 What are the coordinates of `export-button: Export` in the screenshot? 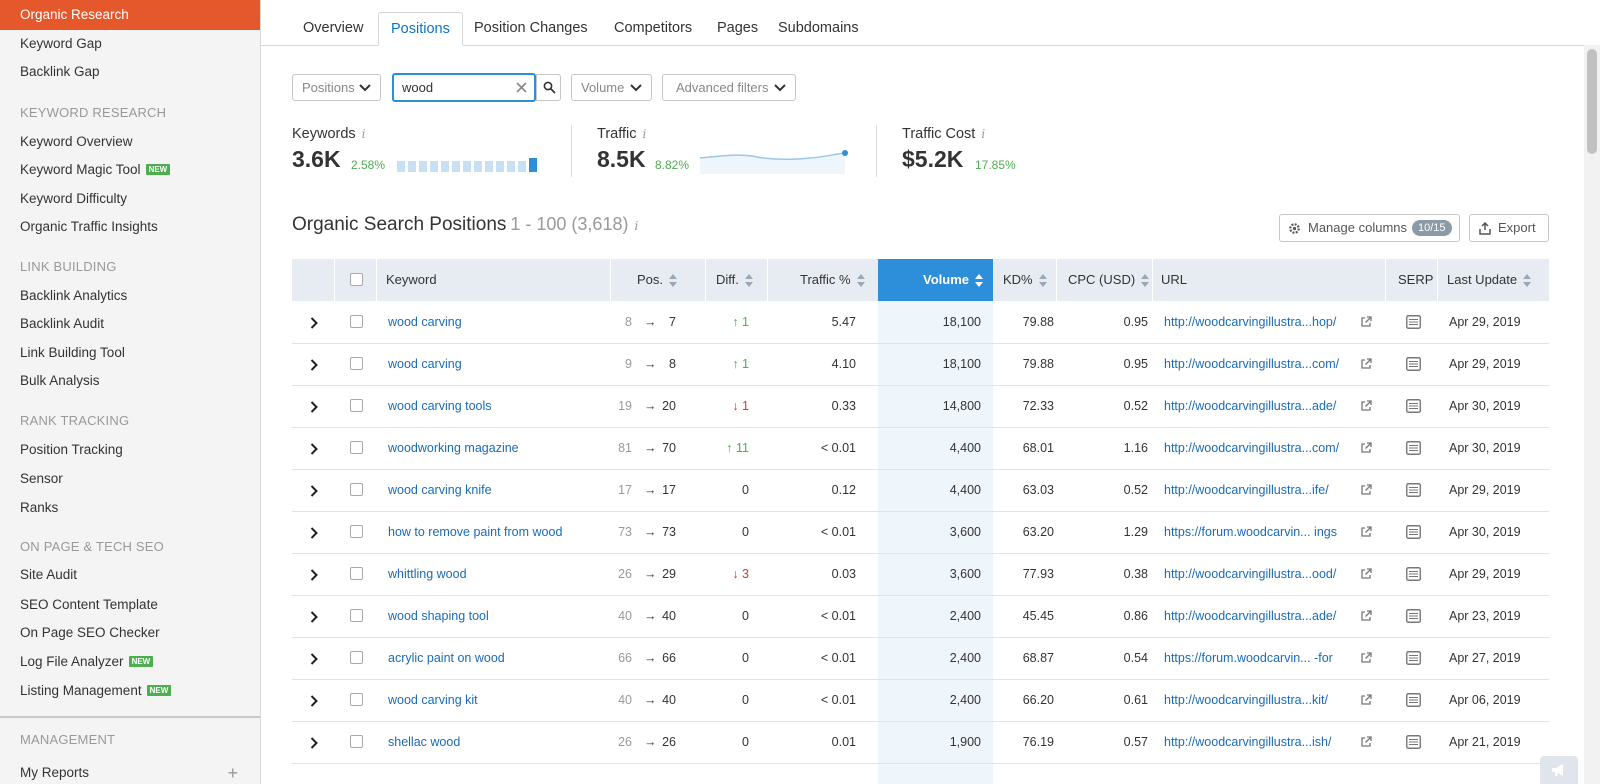 It's located at (1509, 228).